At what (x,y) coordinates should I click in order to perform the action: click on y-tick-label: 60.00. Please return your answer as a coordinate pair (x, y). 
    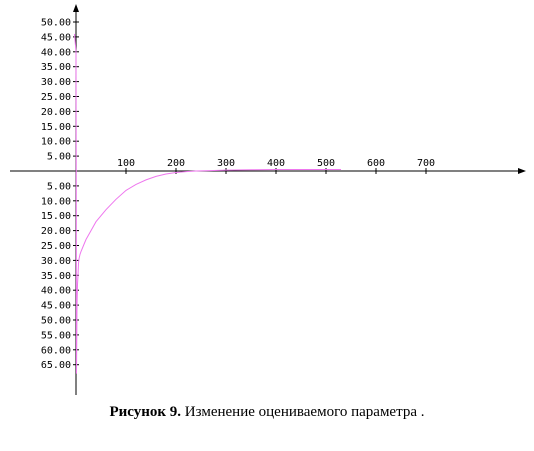
    Looking at the image, I should click on (56, 350).